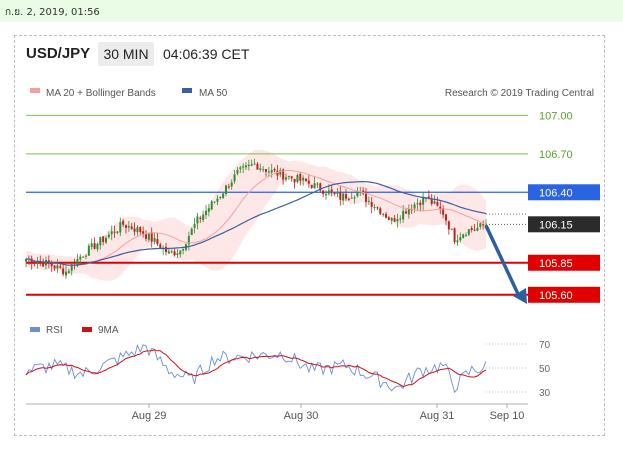 This screenshot has height=452, width=623. What do you see at coordinates (301, 416) in the screenshot?
I see `x-tick-label: Aug 30` at bounding box center [301, 416].